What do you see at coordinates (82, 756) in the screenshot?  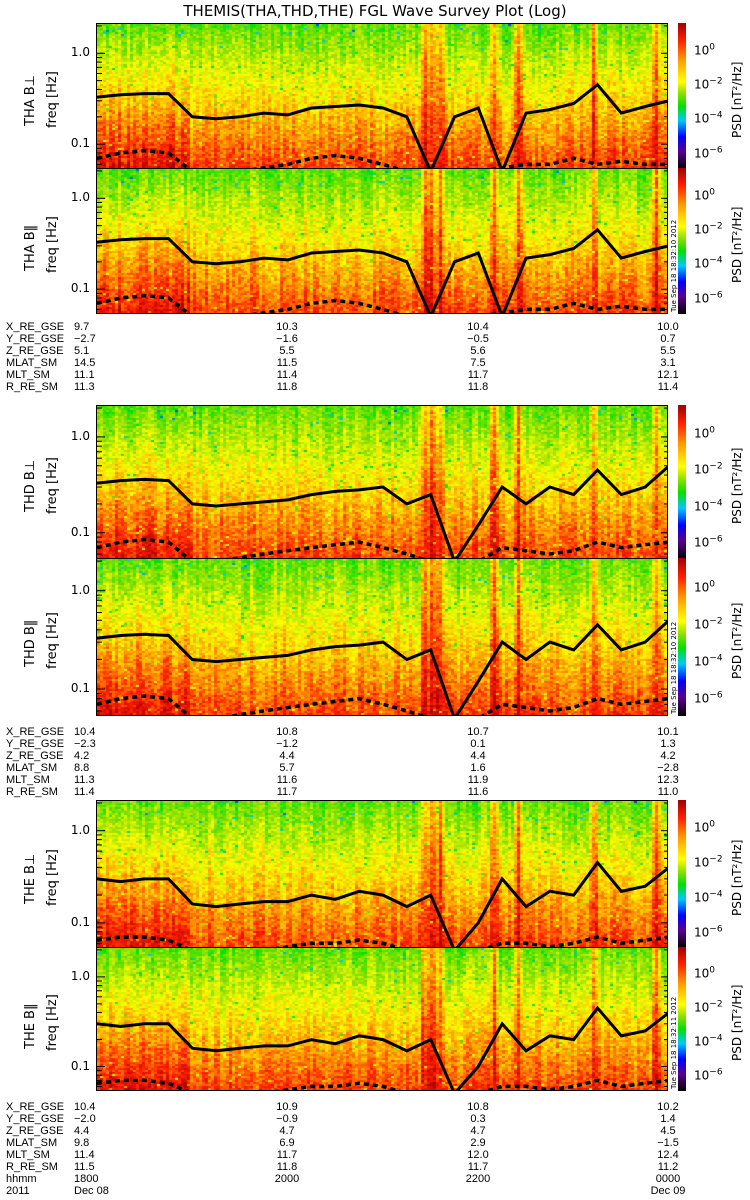 I see `ephemeris-value: 4.2` at bounding box center [82, 756].